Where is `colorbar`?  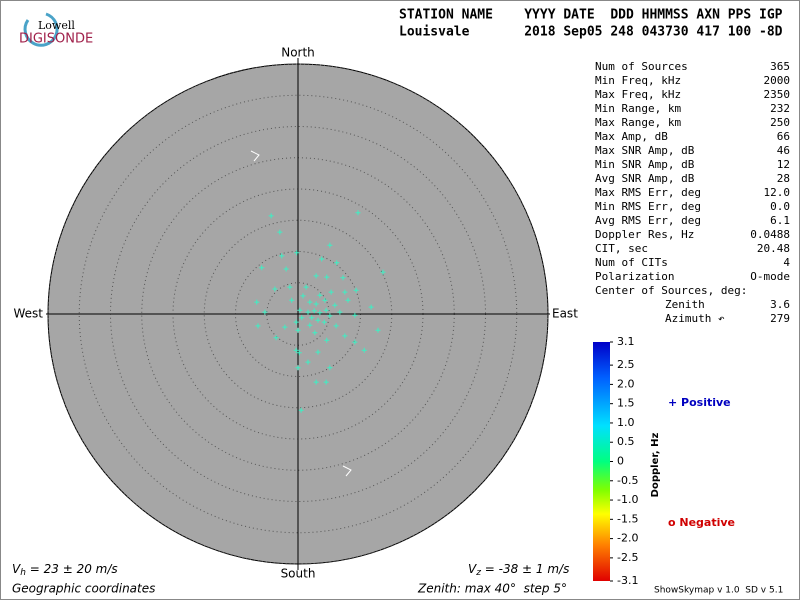
colorbar is located at coordinates (601, 461).